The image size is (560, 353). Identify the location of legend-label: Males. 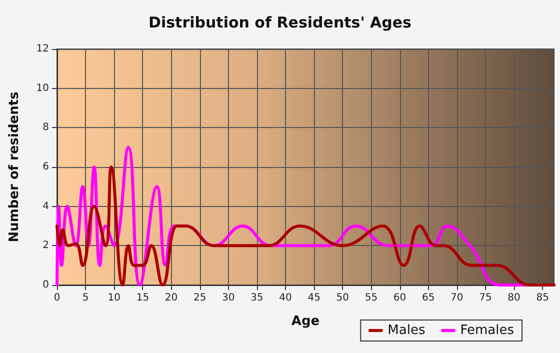
(407, 330).